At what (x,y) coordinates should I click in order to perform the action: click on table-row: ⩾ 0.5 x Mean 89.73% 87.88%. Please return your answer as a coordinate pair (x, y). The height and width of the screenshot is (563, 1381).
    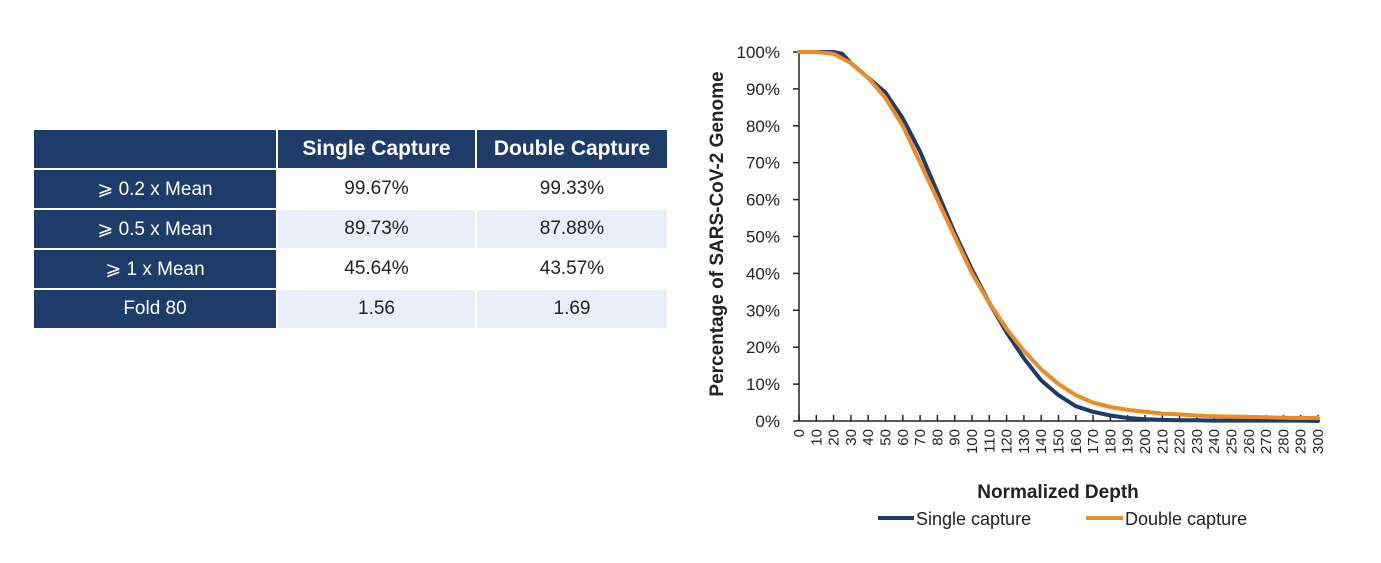
    Looking at the image, I should click on (350, 229).